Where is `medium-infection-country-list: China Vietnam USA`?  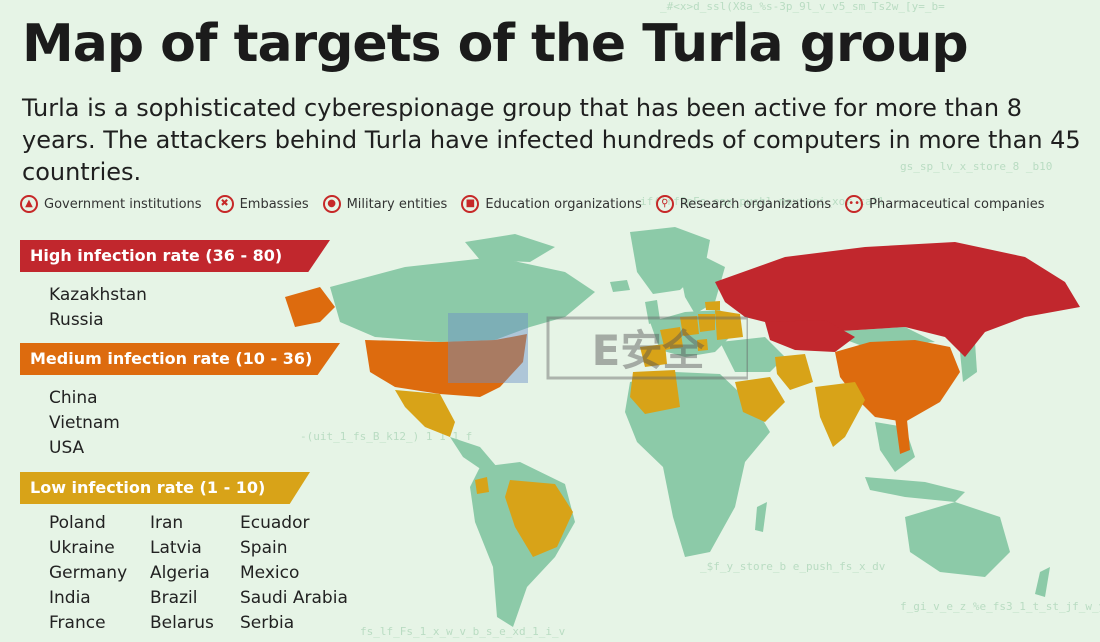
medium-infection-country-list: China Vietnam USA is located at coordinates (84, 423).